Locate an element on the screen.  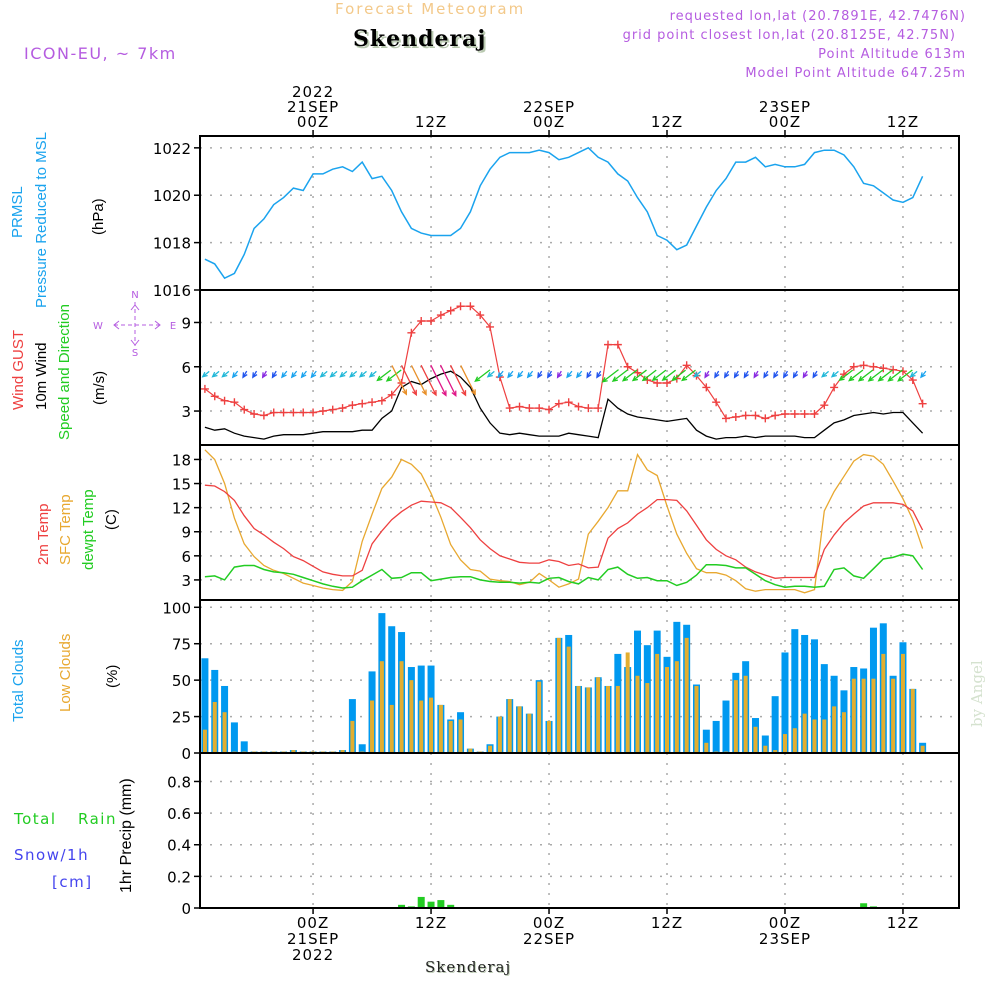
compass-e: E is located at coordinates (173, 326).